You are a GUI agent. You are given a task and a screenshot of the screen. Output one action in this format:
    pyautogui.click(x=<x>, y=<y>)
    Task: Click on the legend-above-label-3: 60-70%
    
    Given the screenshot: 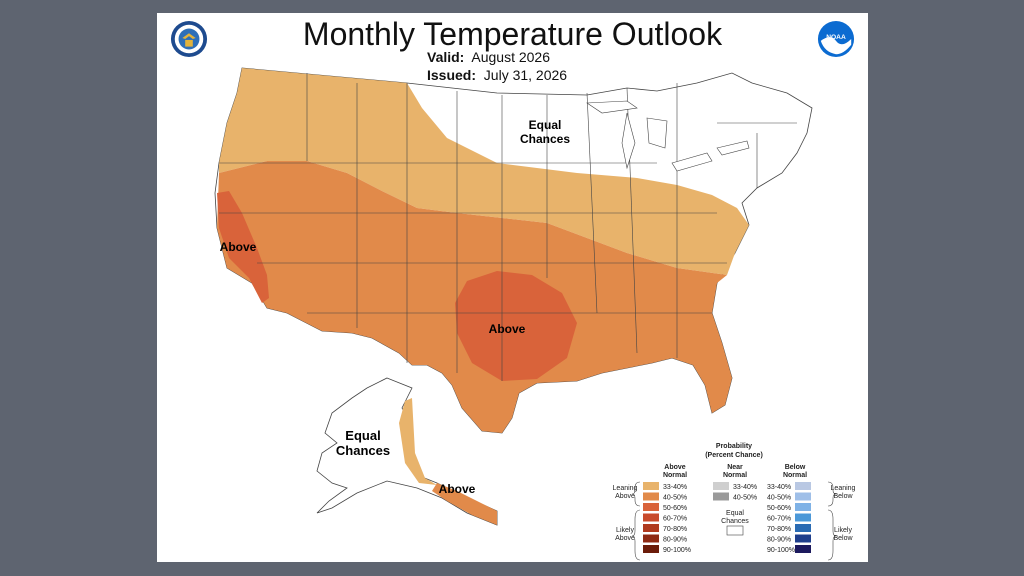 What is the action you would take?
    pyautogui.click(x=675, y=519)
    